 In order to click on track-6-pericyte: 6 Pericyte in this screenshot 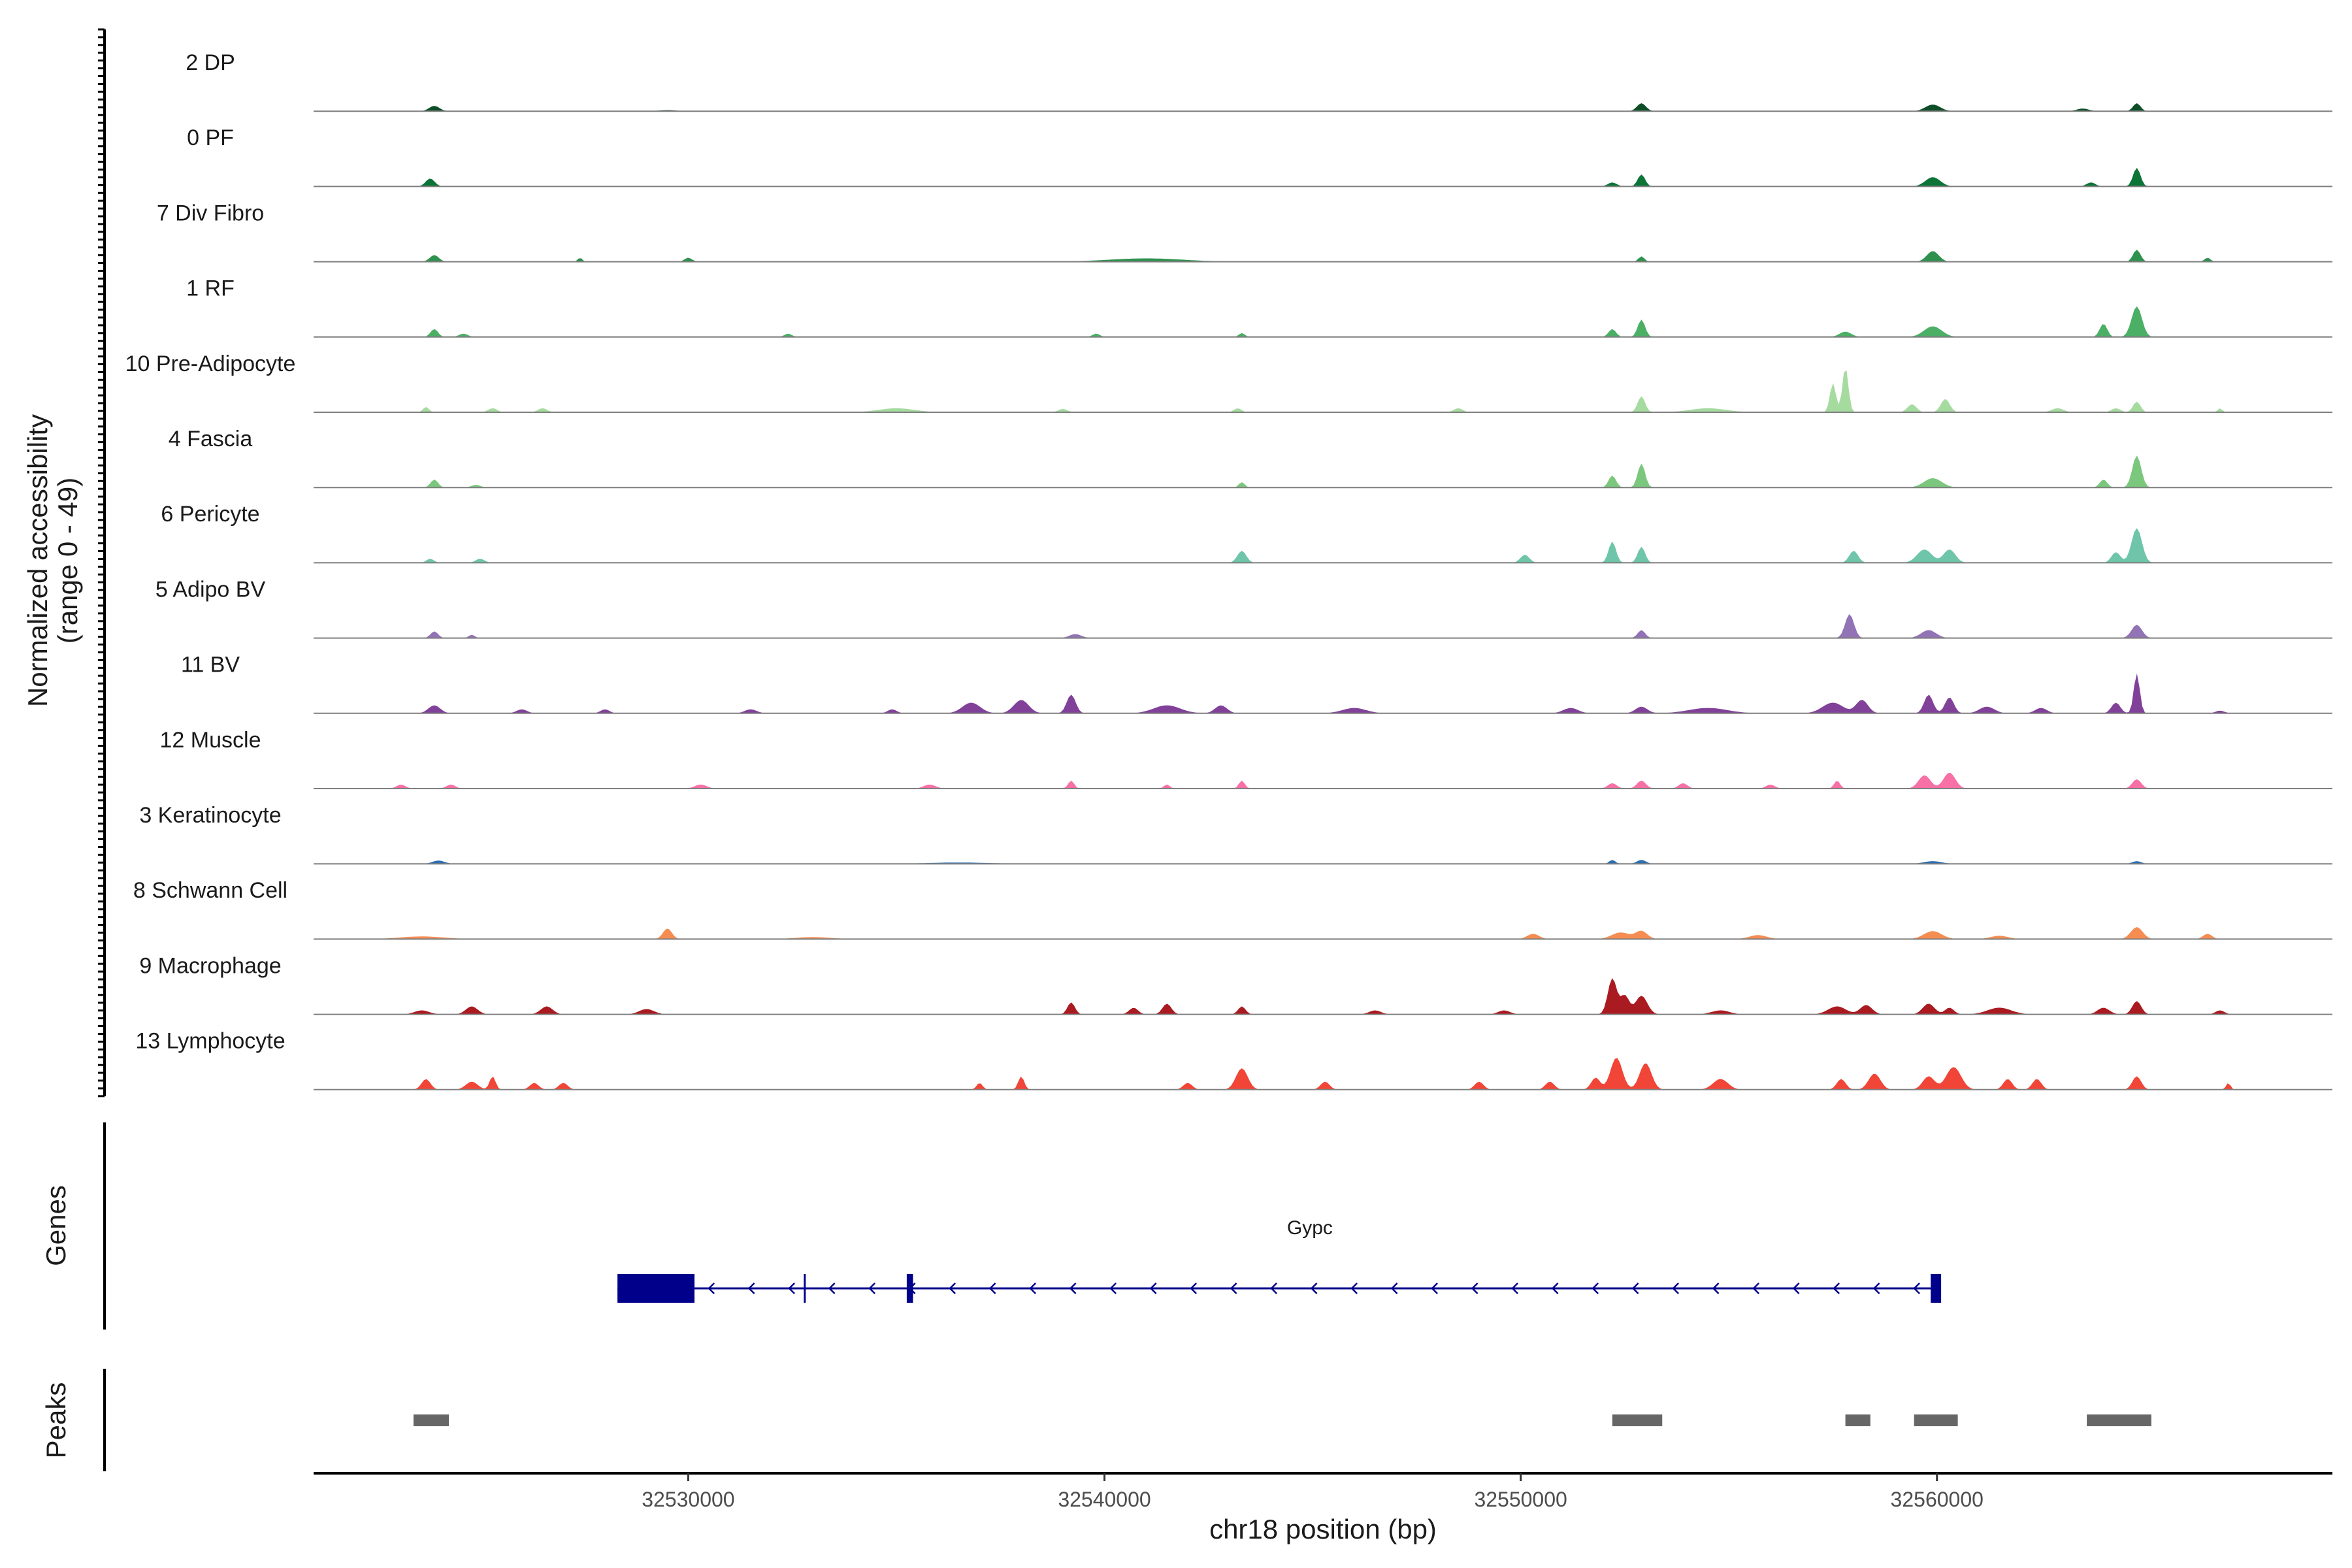, I will do `click(1246, 533)`.